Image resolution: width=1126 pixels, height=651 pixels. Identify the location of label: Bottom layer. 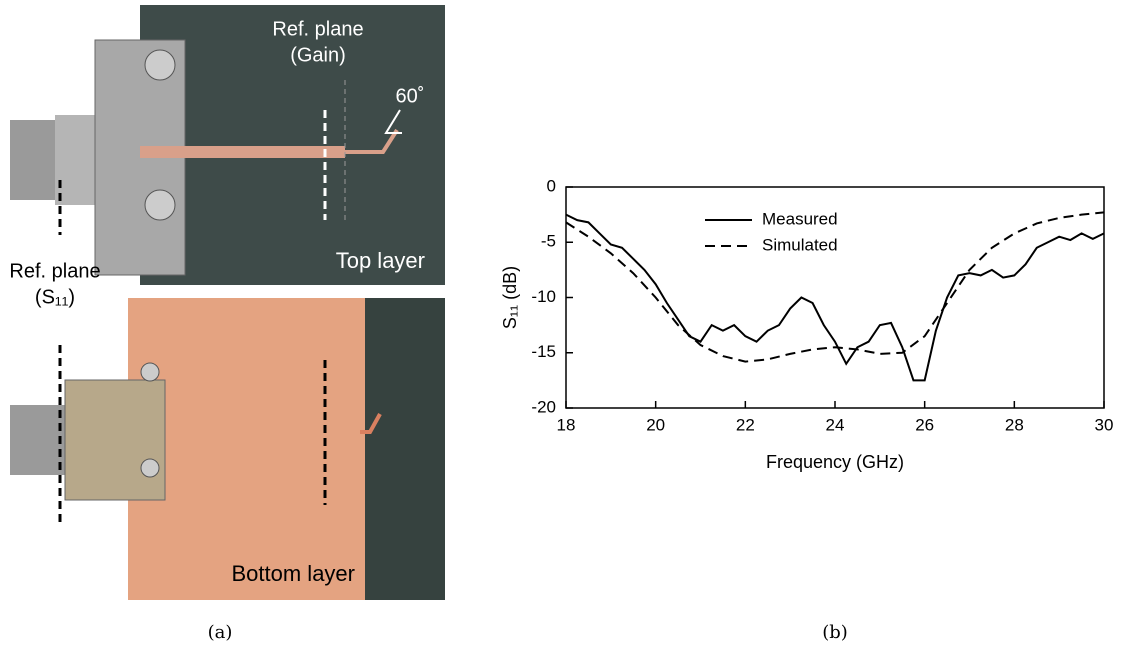
(294, 573).